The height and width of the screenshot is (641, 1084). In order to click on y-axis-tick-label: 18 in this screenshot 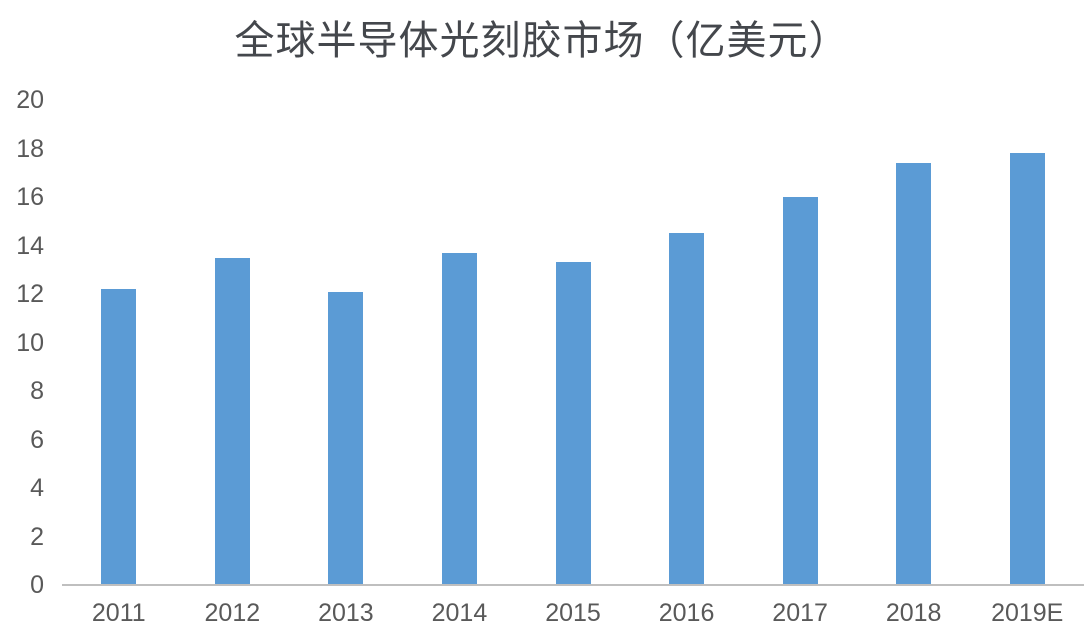, I will do `click(30, 148)`.